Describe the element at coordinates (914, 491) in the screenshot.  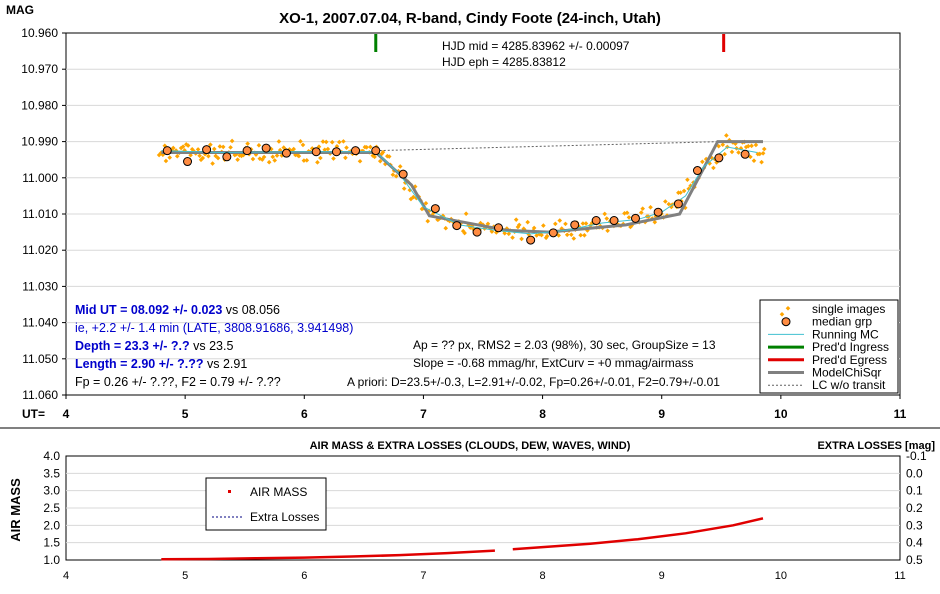
I see `extra-losses-tick-label: 0.1` at that location.